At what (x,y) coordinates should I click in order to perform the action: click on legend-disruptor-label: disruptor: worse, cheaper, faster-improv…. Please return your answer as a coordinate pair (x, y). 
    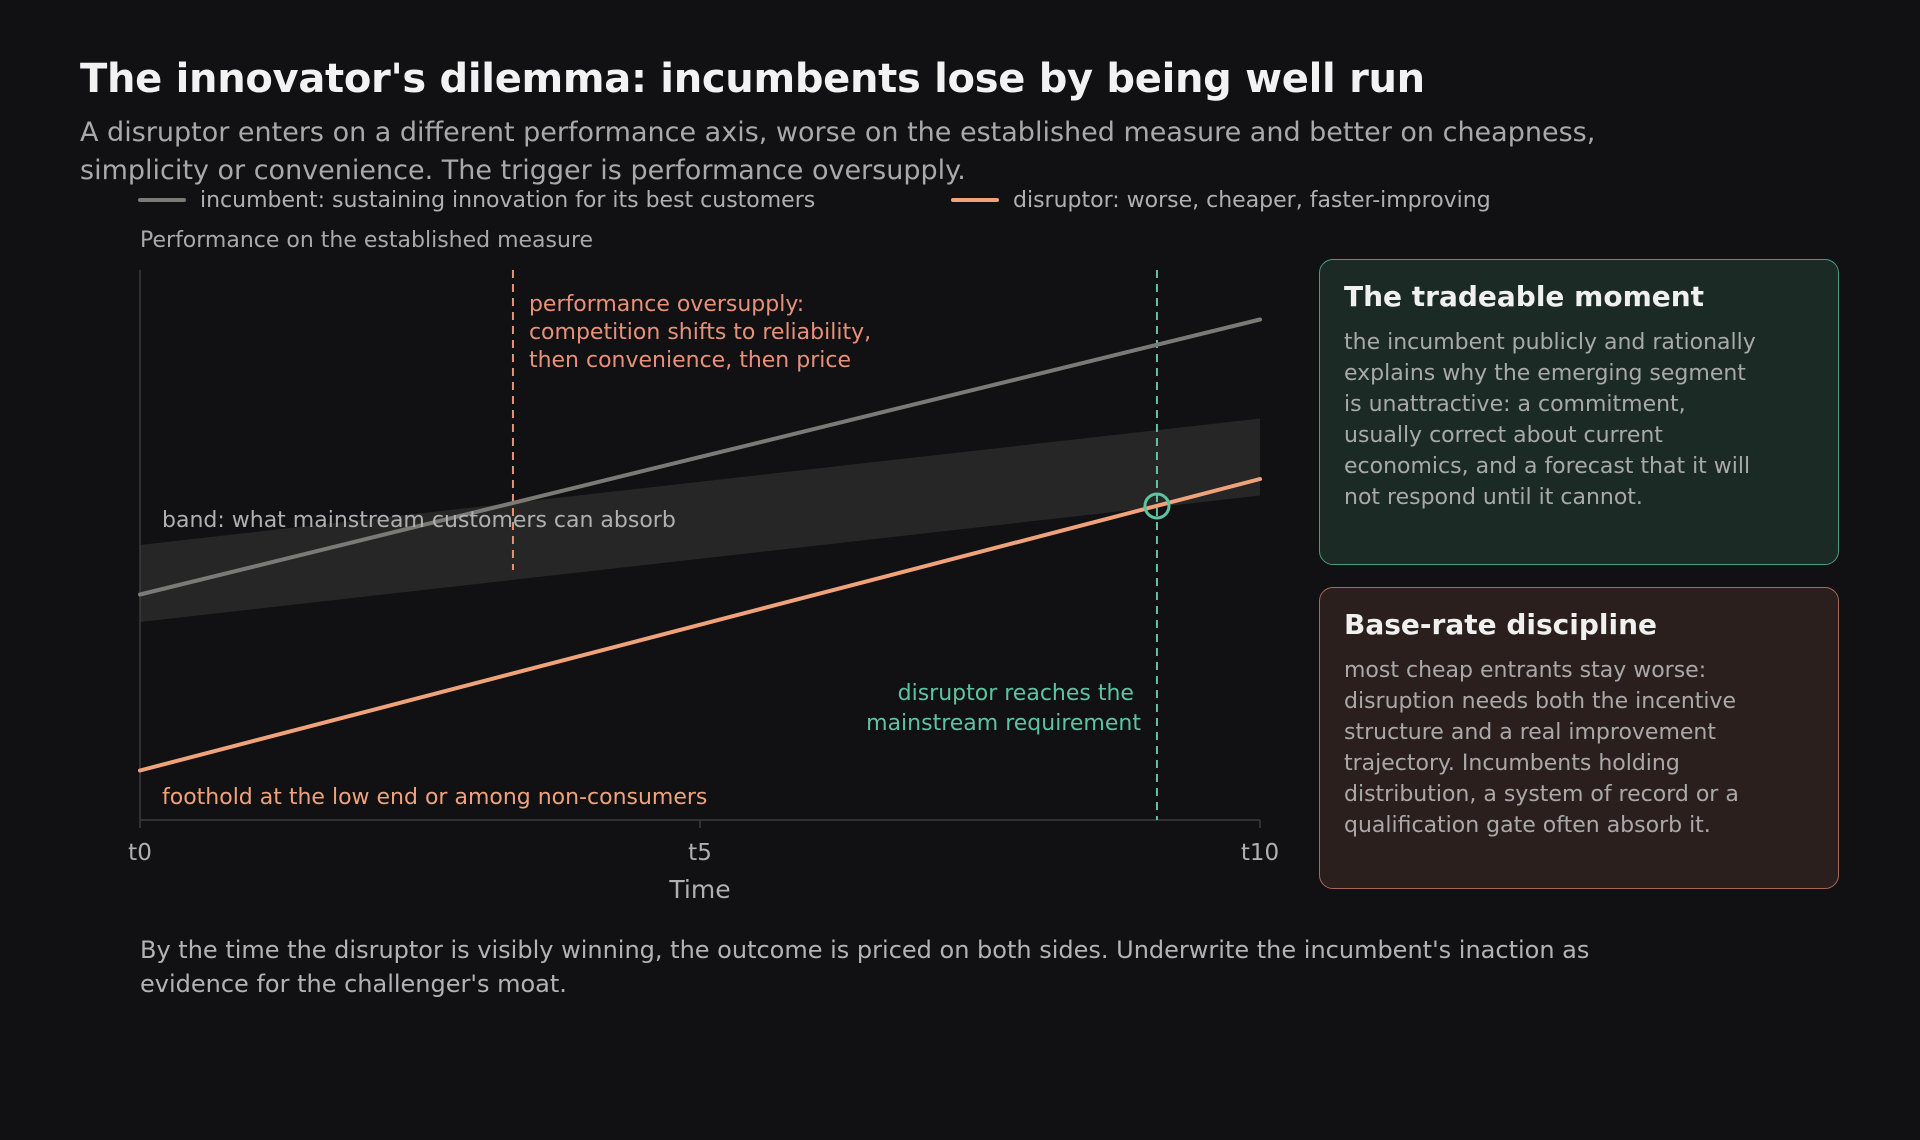
    Looking at the image, I should click on (1252, 200).